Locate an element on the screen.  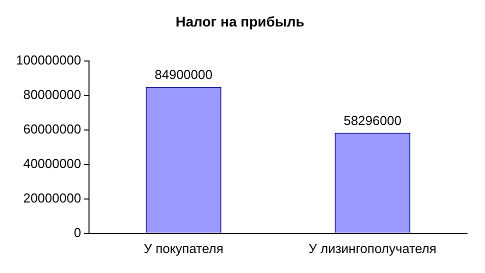
y-tick-label: 0 is located at coordinates (78, 232).